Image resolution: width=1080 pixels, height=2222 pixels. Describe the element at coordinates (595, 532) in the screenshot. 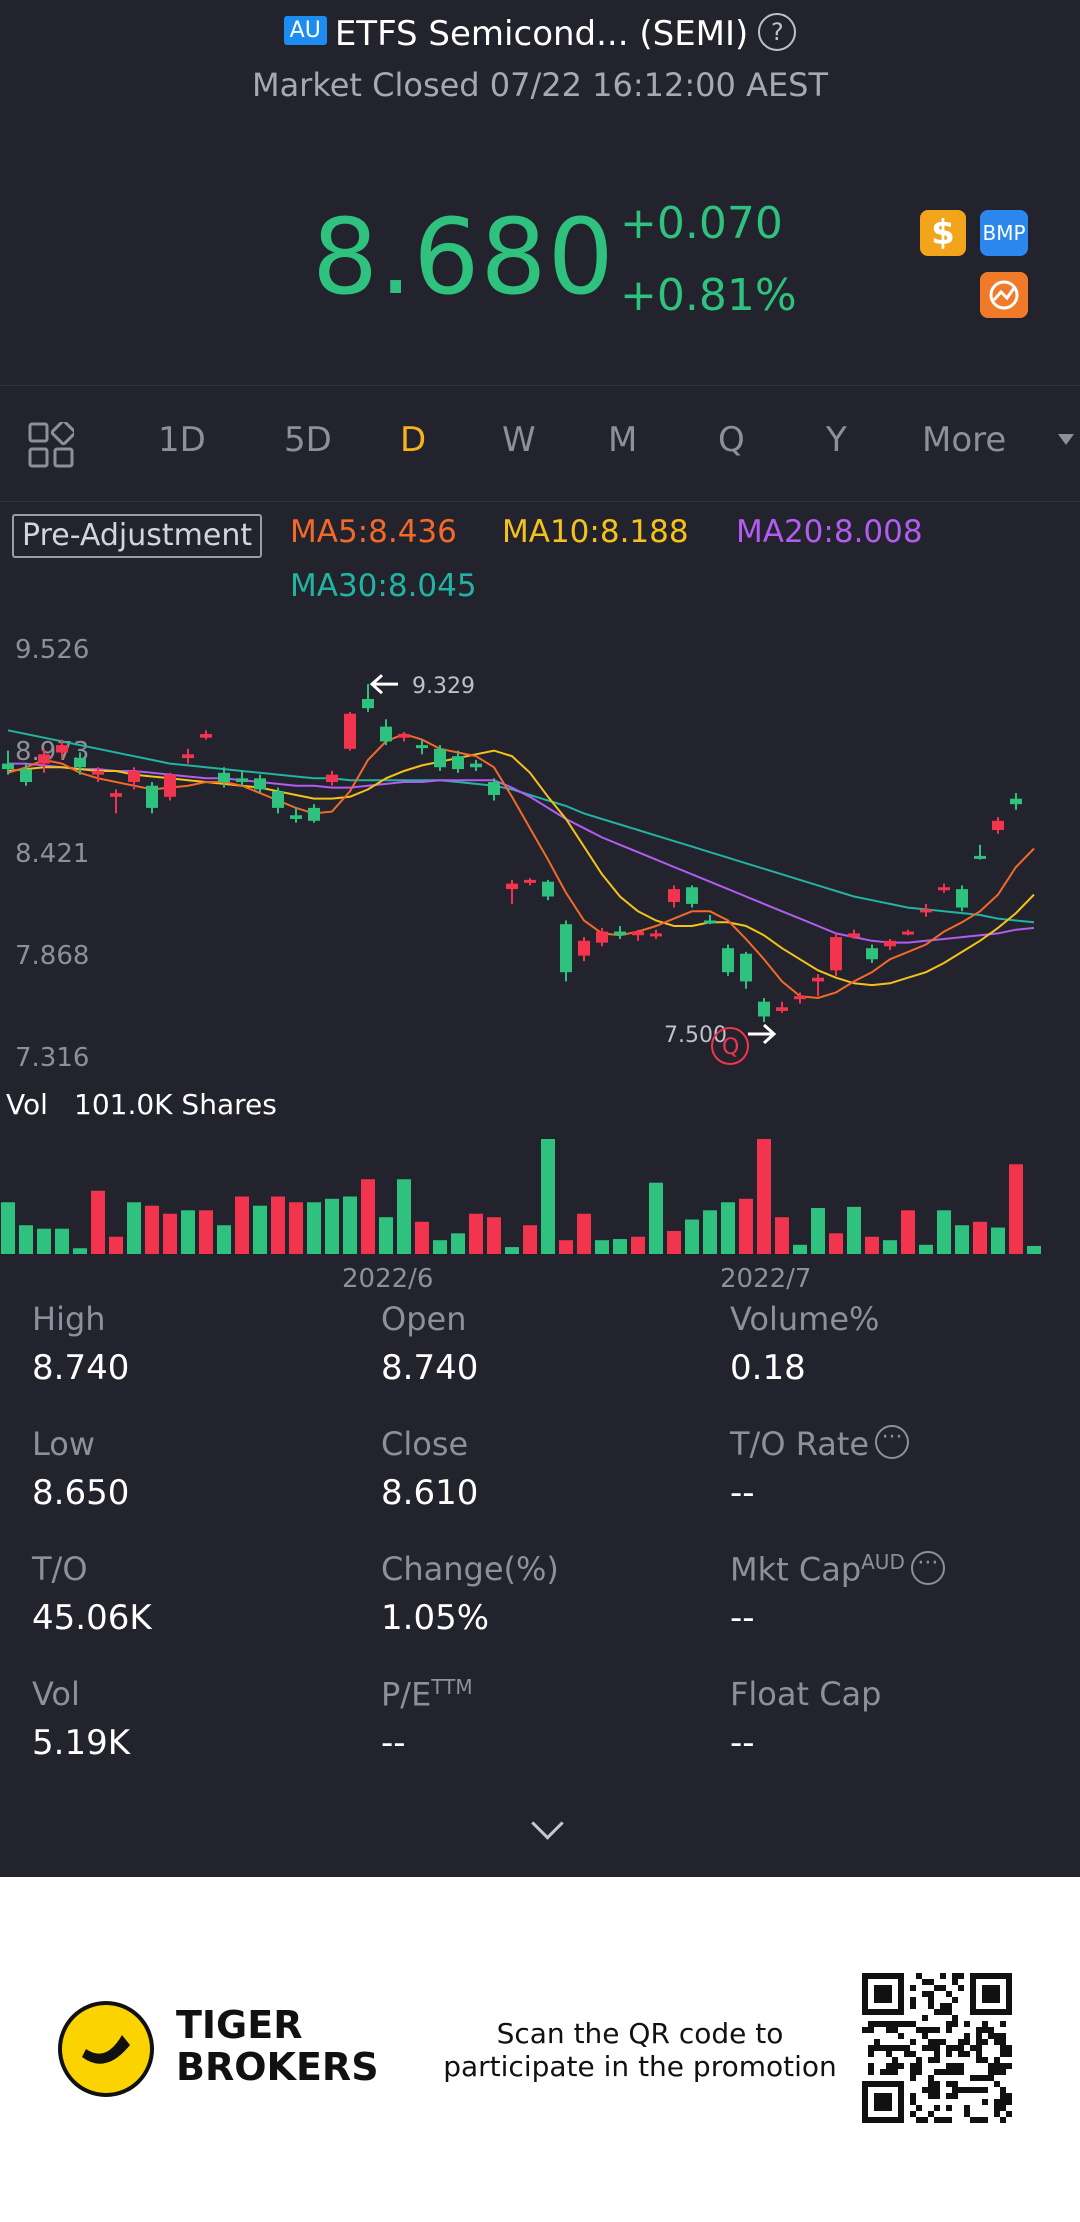

I see `ma10-label: MA10:8.188` at that location.